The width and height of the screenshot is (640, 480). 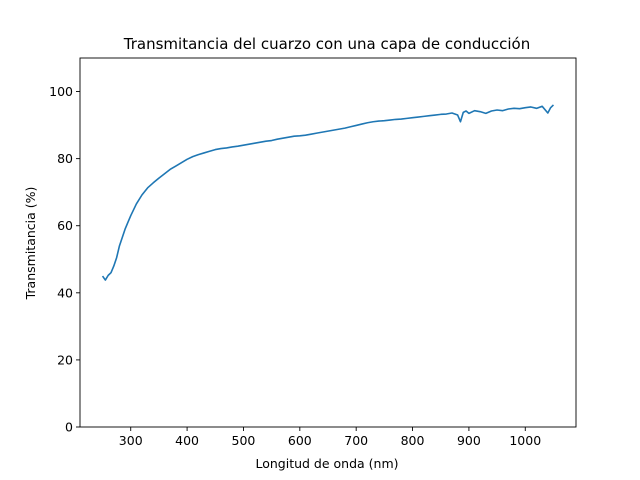 I want to click on x-tick-label: 600, so click(x=300, y=440).